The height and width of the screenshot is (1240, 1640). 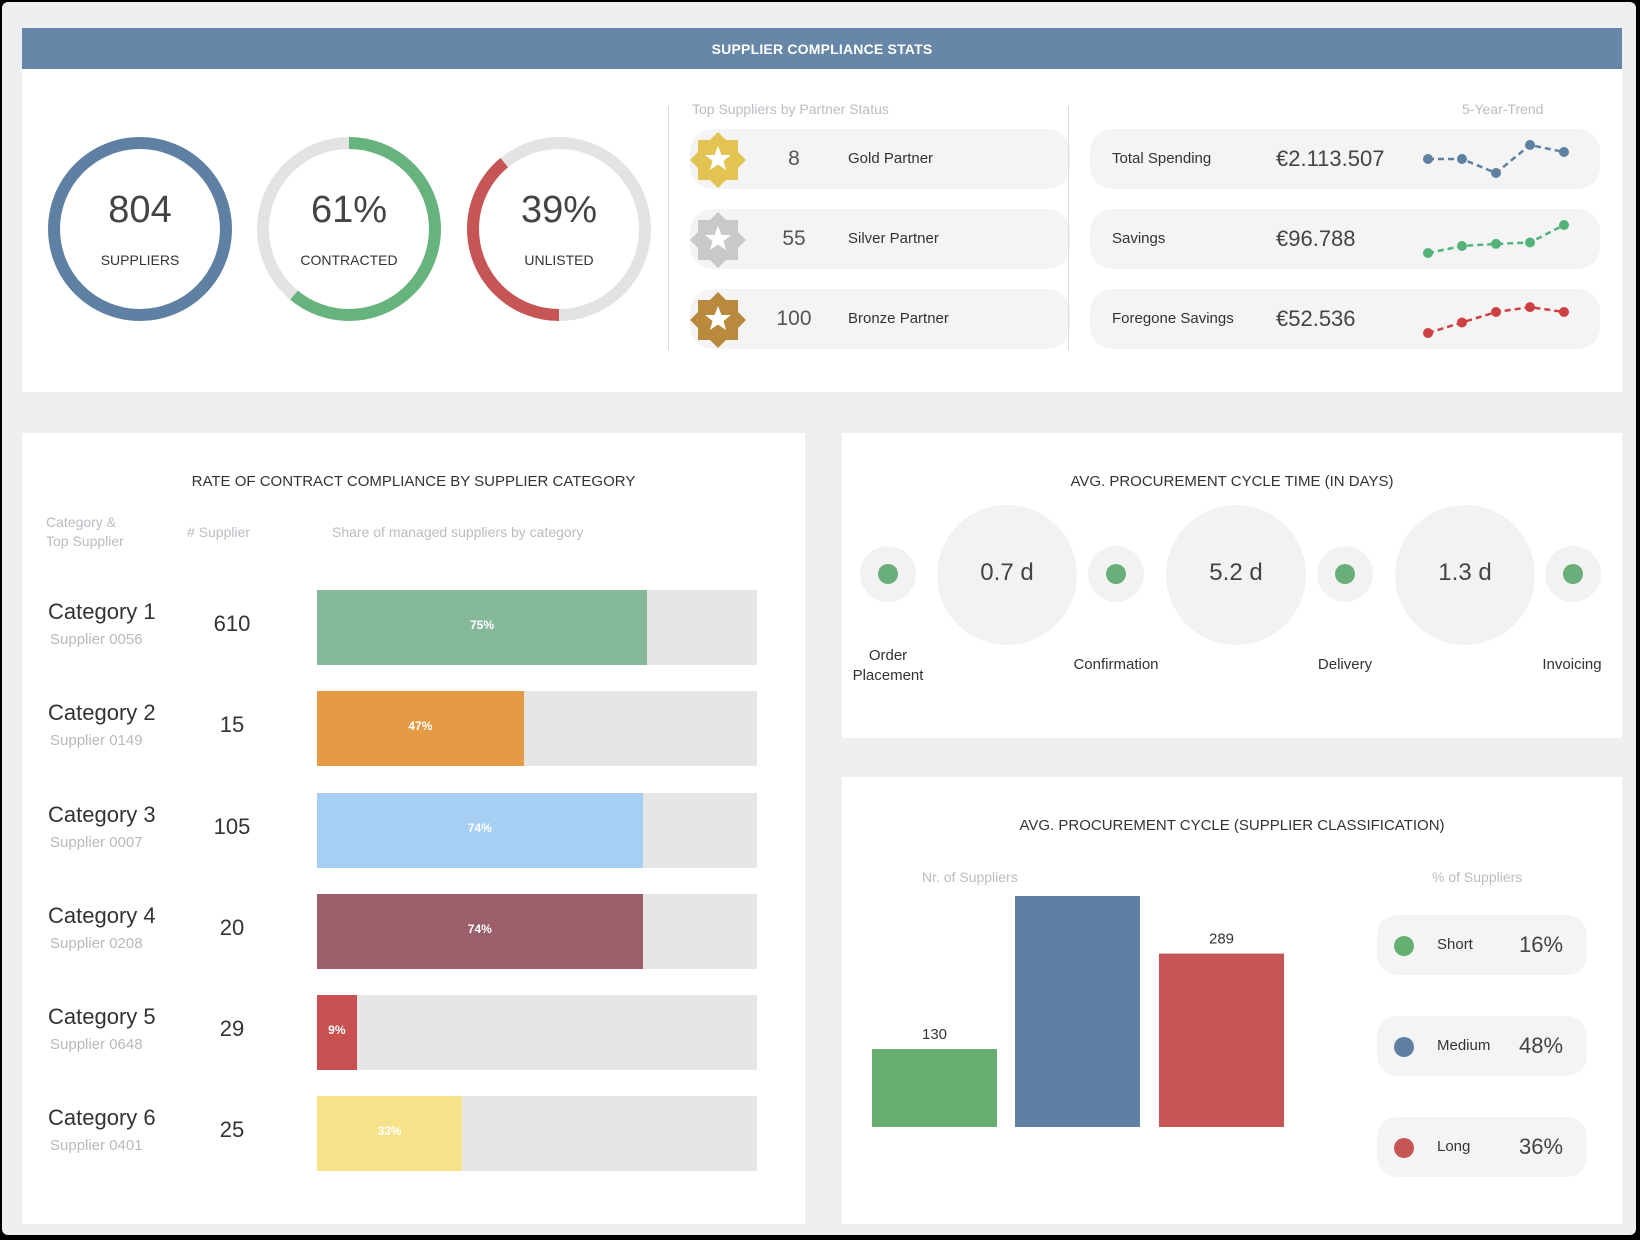 What do you see at coordinates (970, 877) in the screenshot?
I see `chart-left-label: Nr. of Suppliers` at bounding box center [970, 877].